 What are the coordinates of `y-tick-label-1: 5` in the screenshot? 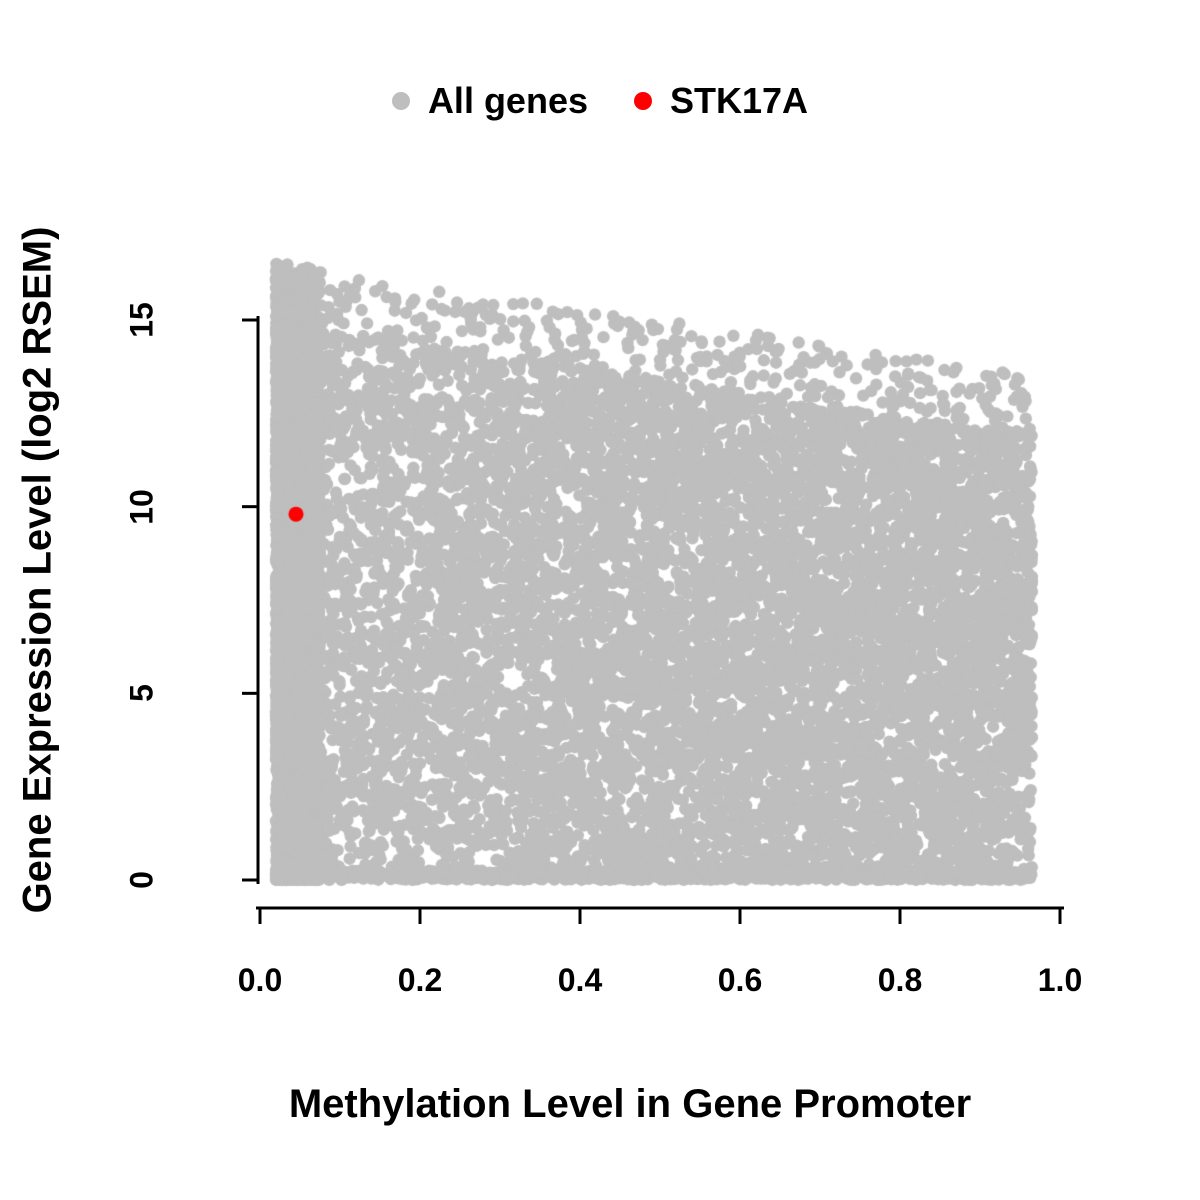 It's located at (141, 693).